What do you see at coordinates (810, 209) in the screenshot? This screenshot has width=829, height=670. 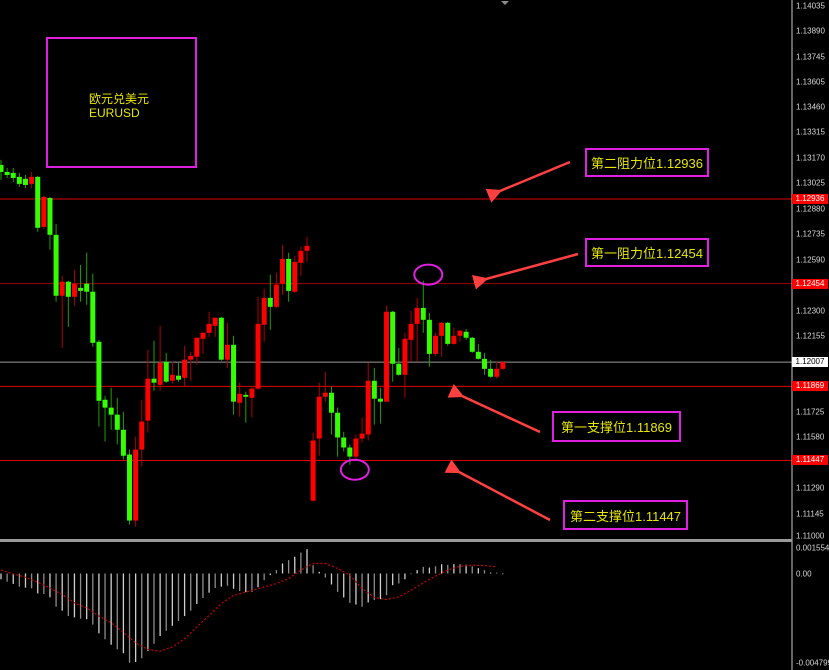 I see `y-tick-label: 1.12880` at bounding box center [810, 209].